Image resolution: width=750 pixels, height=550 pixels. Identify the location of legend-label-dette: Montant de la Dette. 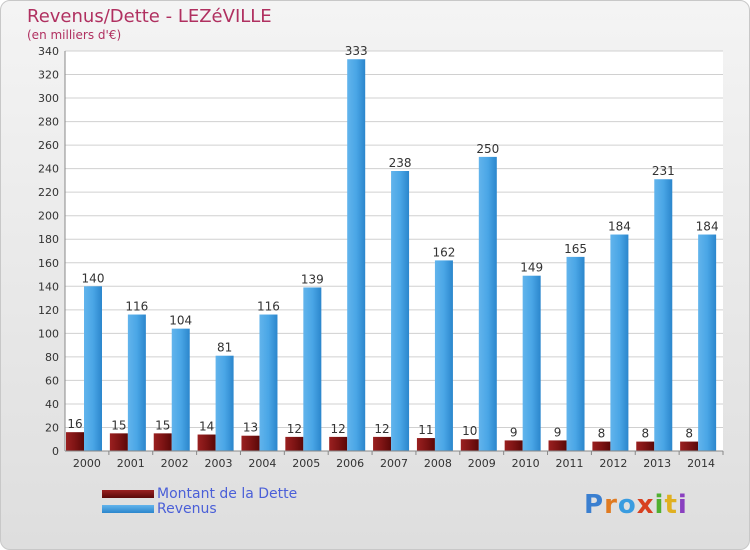
(227, 494).